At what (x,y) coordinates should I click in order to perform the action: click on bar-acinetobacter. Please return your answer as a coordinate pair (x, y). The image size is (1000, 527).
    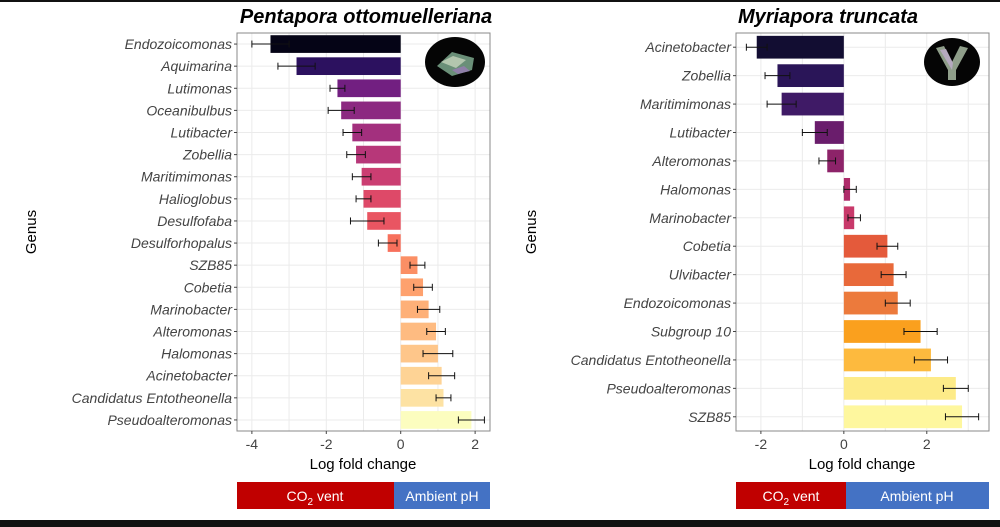
    Looking at the image, I should click on (421, 375).